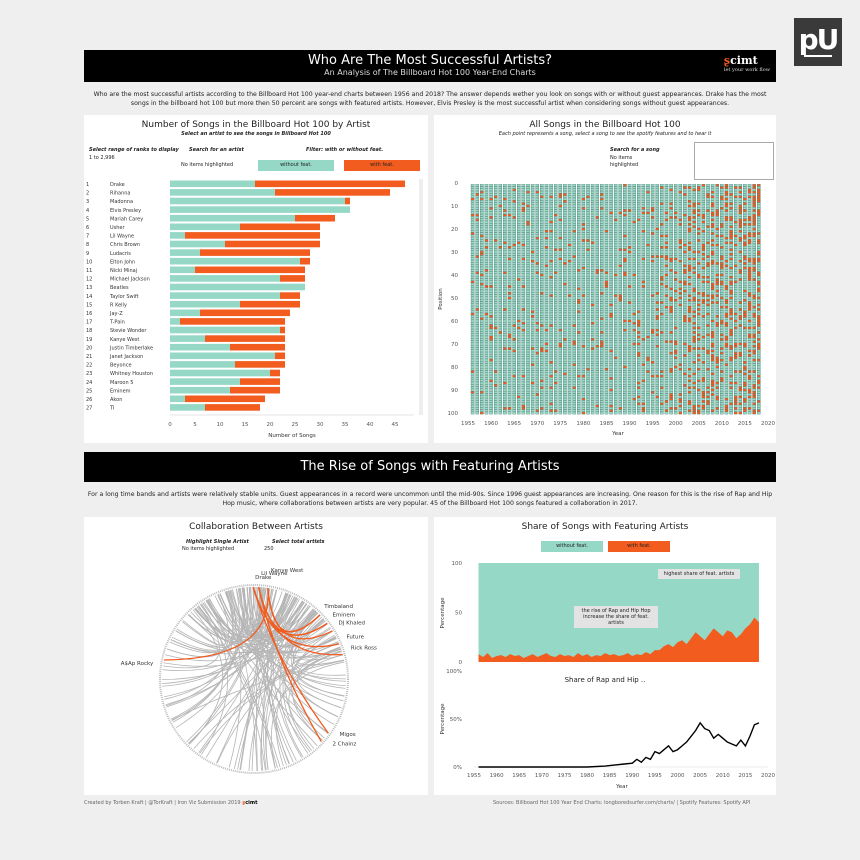 This screenshot has width=860, height=860. What do you see at coordinates (207, 165) in the screenshot?
I see `artist-highlight-text: No items highlighted` at bounding box center [207, 165].